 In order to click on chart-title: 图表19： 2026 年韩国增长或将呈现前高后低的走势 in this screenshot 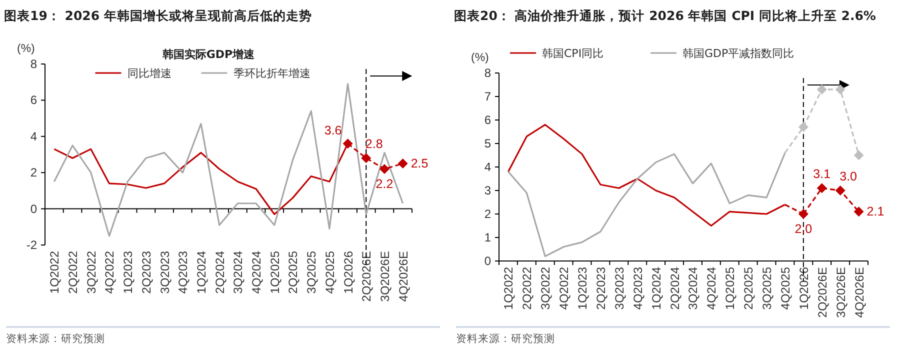, I will do `click(158, 15)`.